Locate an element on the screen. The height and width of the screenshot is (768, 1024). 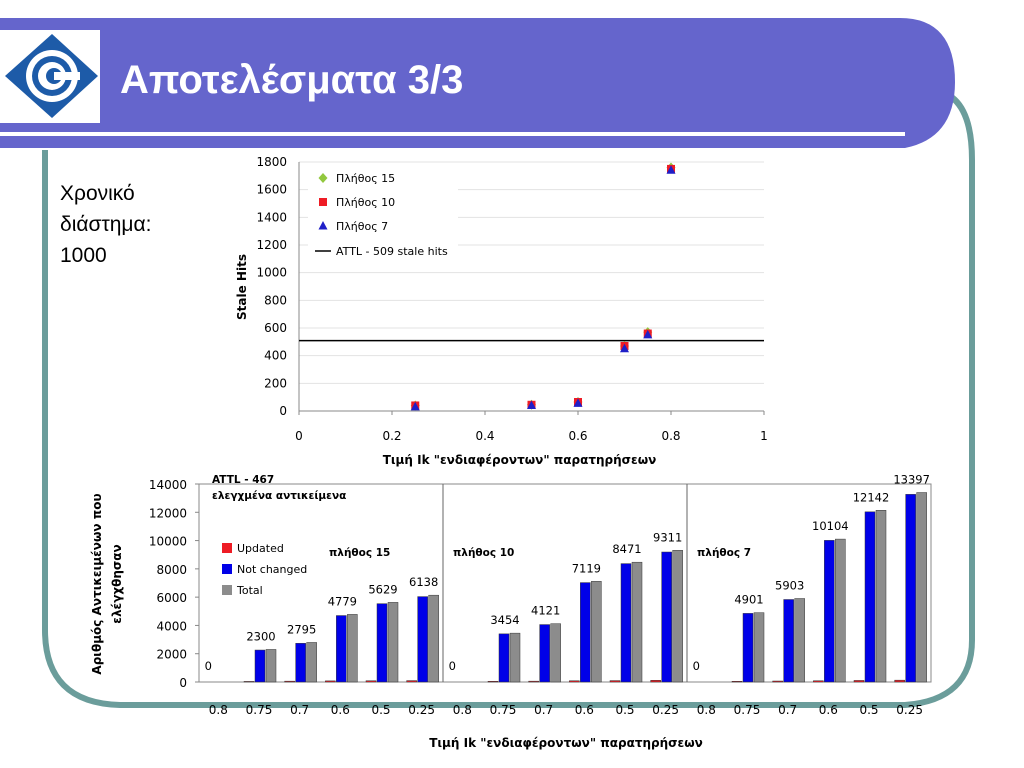
y-tick-label: 8000 is located at coordinates (171, 570).